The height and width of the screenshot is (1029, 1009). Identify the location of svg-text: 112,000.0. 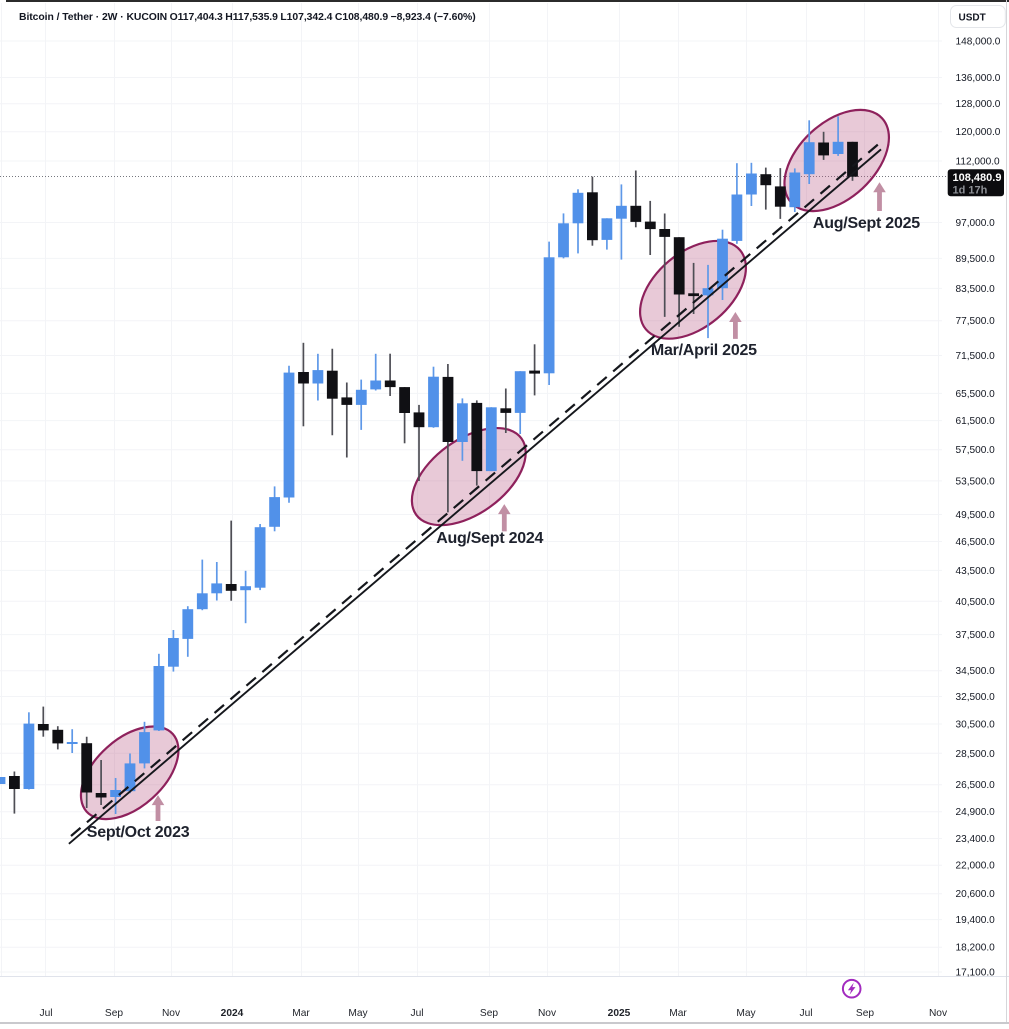
(978, 162).